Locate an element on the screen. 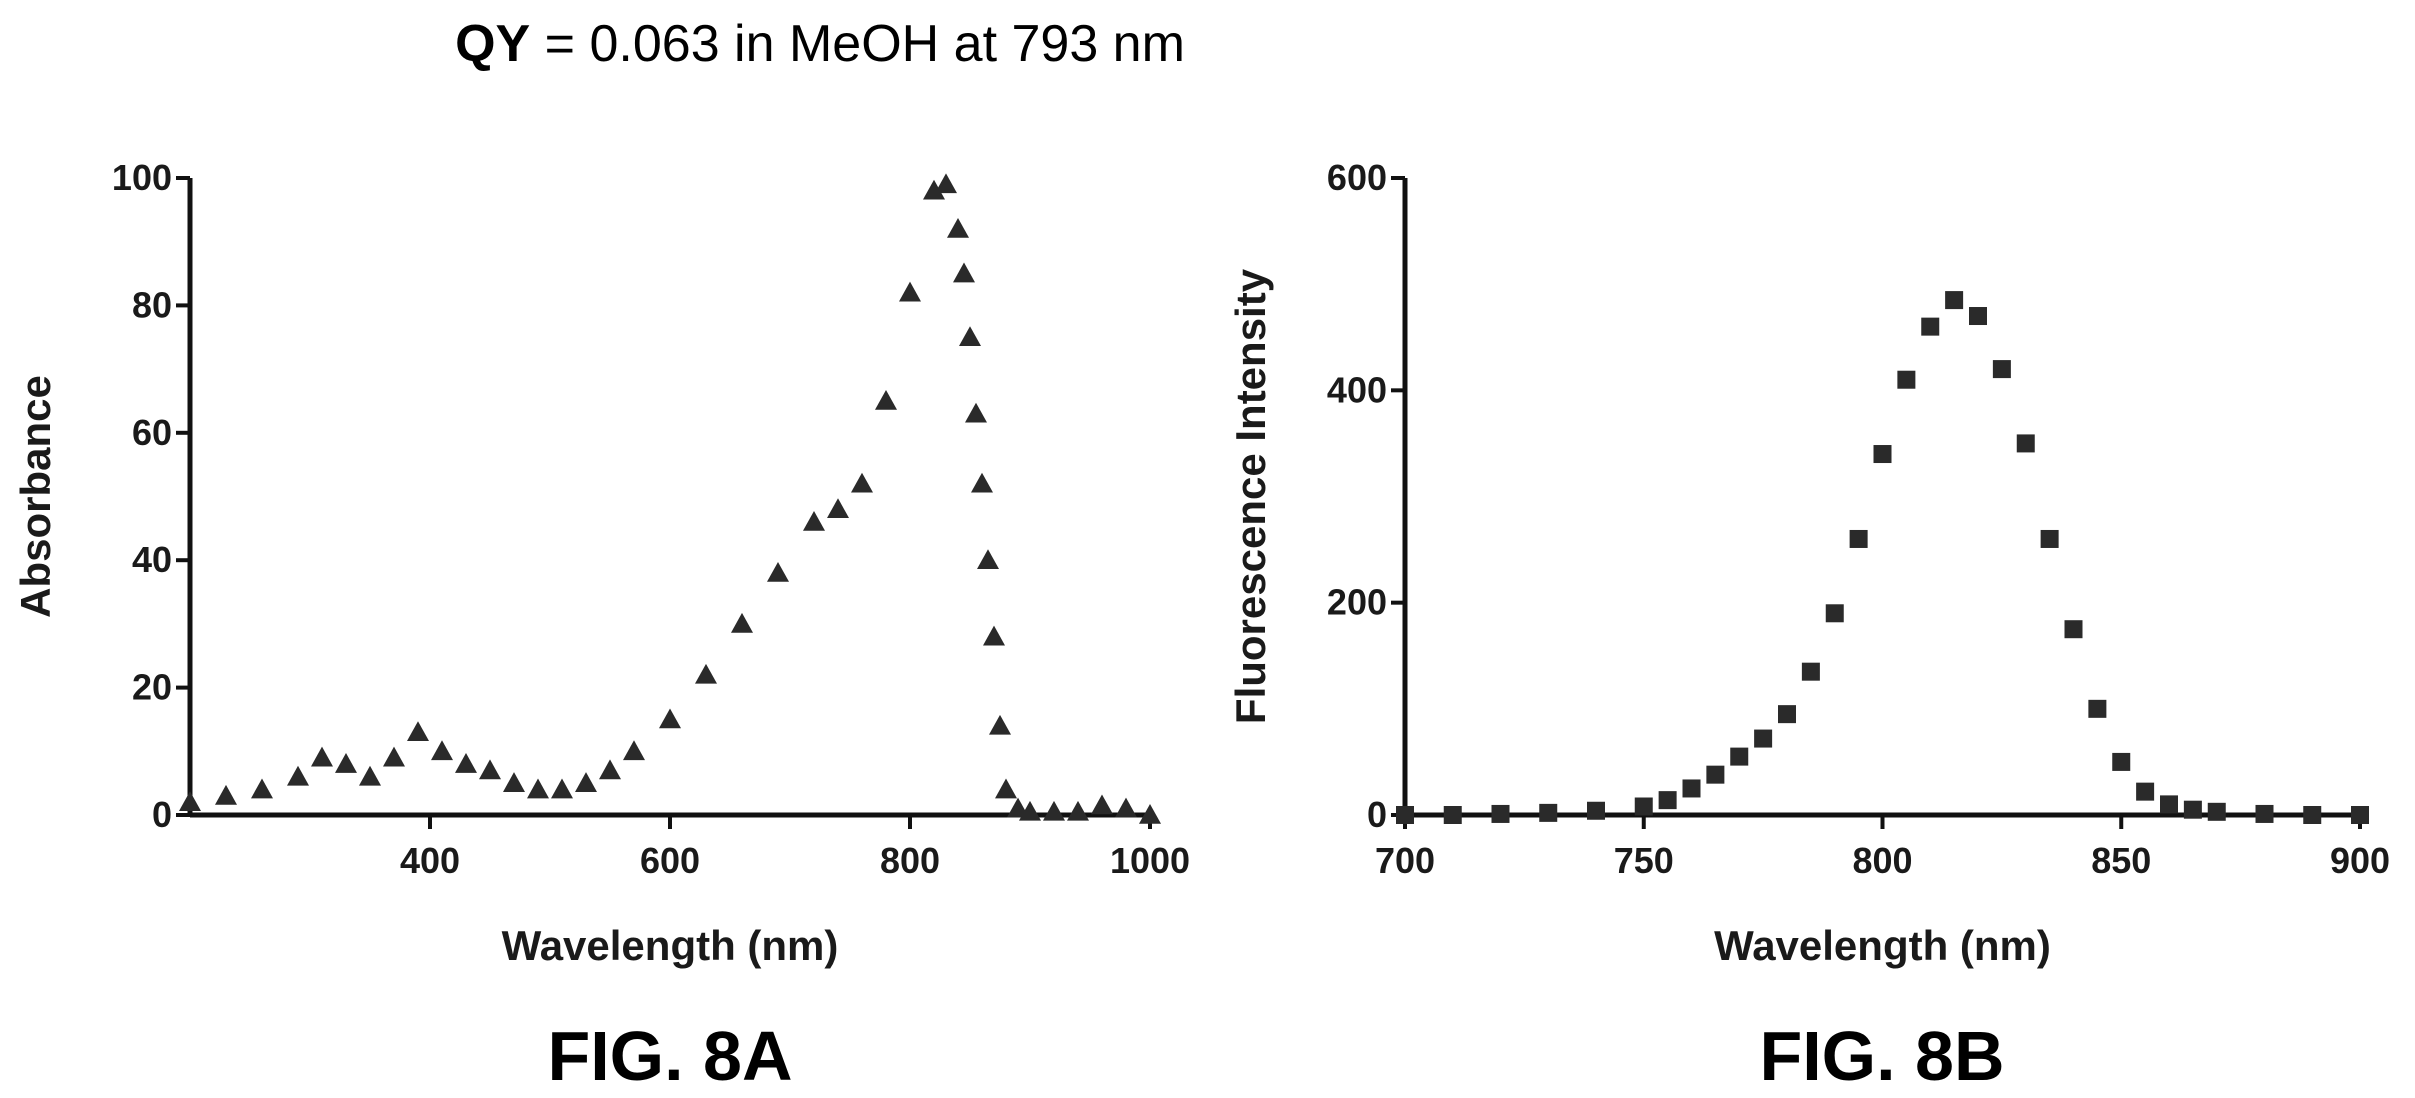 Image resolution: width=2415 pixels, height=1098 pixels. x-tick-label: 400 is located at coordinates (430, 860).